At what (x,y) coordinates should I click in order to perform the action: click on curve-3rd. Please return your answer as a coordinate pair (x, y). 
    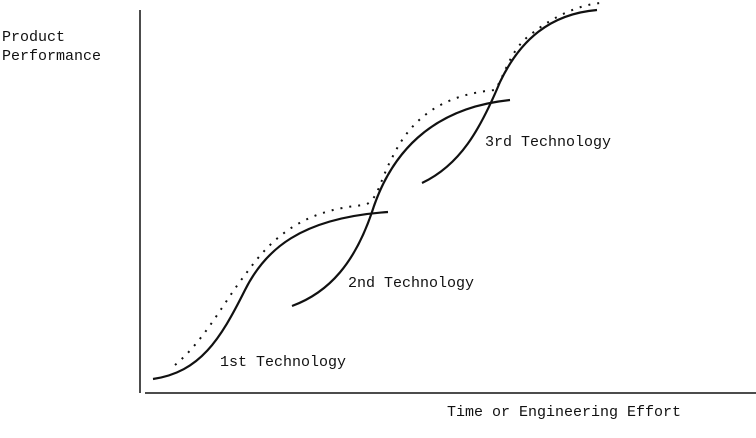
    Looking at the image, I should click on (509, 96).